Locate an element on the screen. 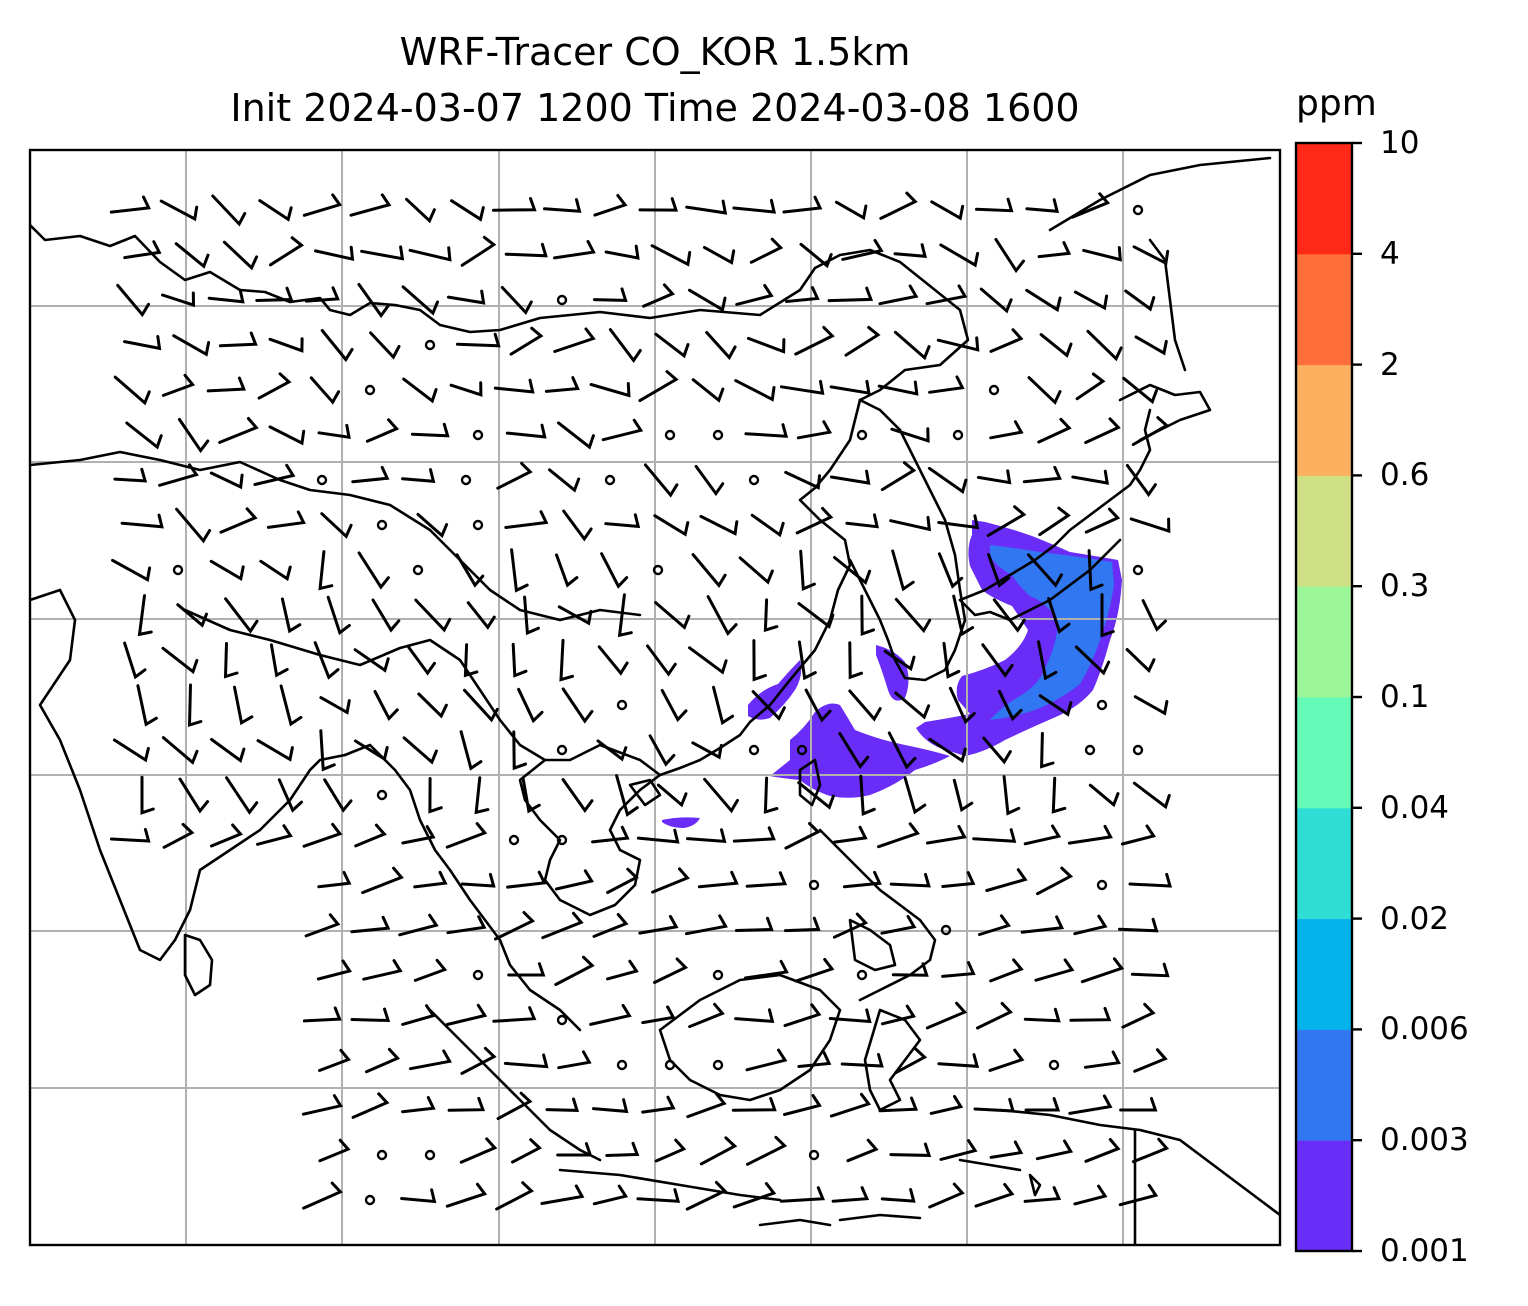 The width and height of the screenshot is (1528, 1306). colorbar-frame is located at coordinates (1324, 697).